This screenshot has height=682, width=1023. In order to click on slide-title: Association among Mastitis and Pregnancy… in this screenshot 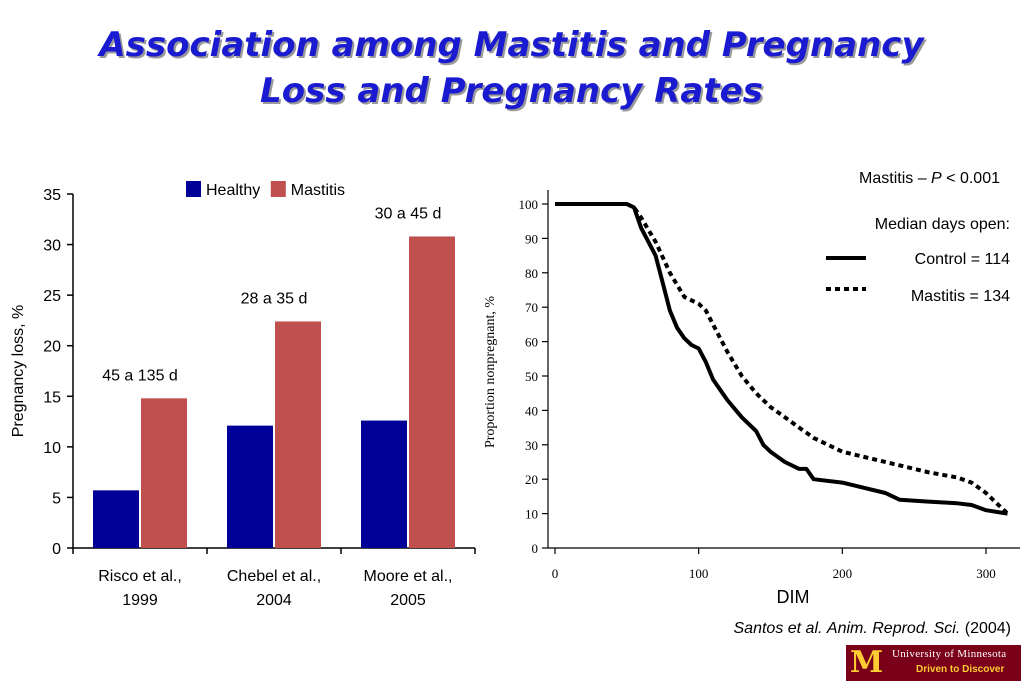, I will do `click(511, 68)`.